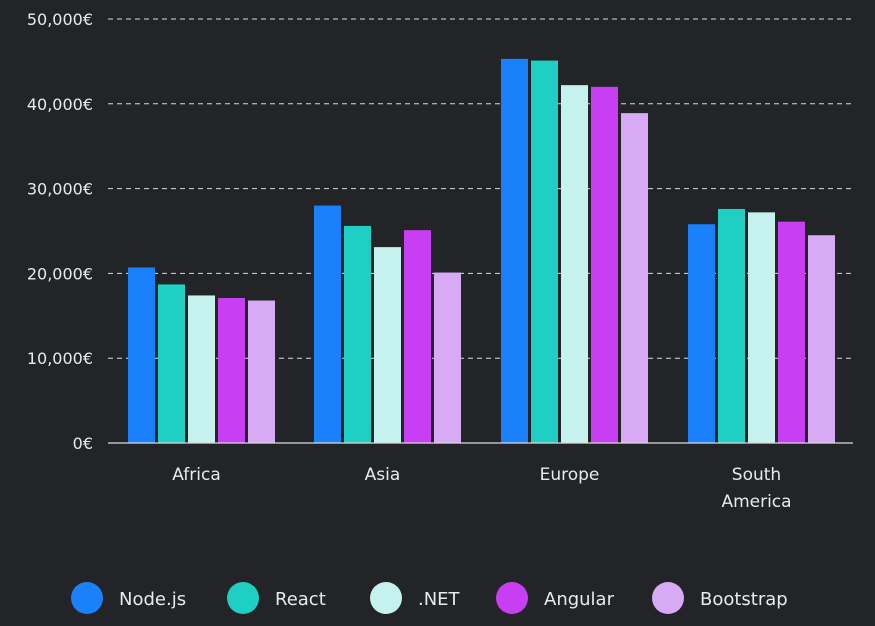 The height and width of the screenshot is (626, 875). I want to click on y-tick-label: 10,000€, so click(60, 358).